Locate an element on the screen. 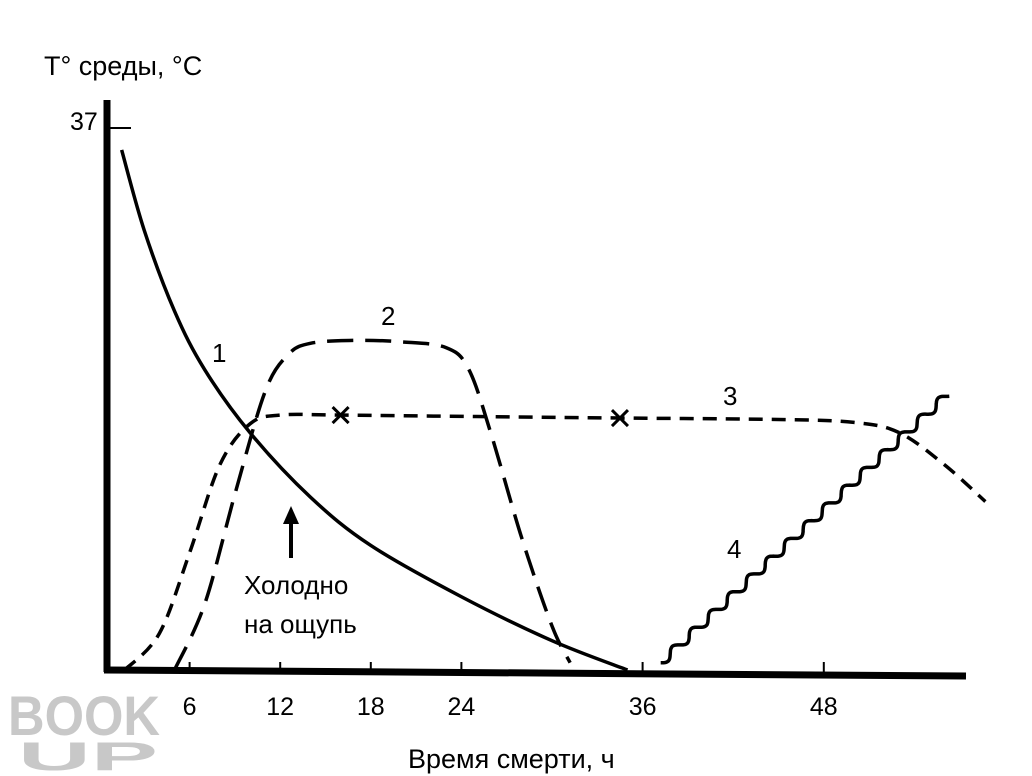 The height and width of the screenshot is (776, 1032). series-4-line is located at coordinates (805, 529).